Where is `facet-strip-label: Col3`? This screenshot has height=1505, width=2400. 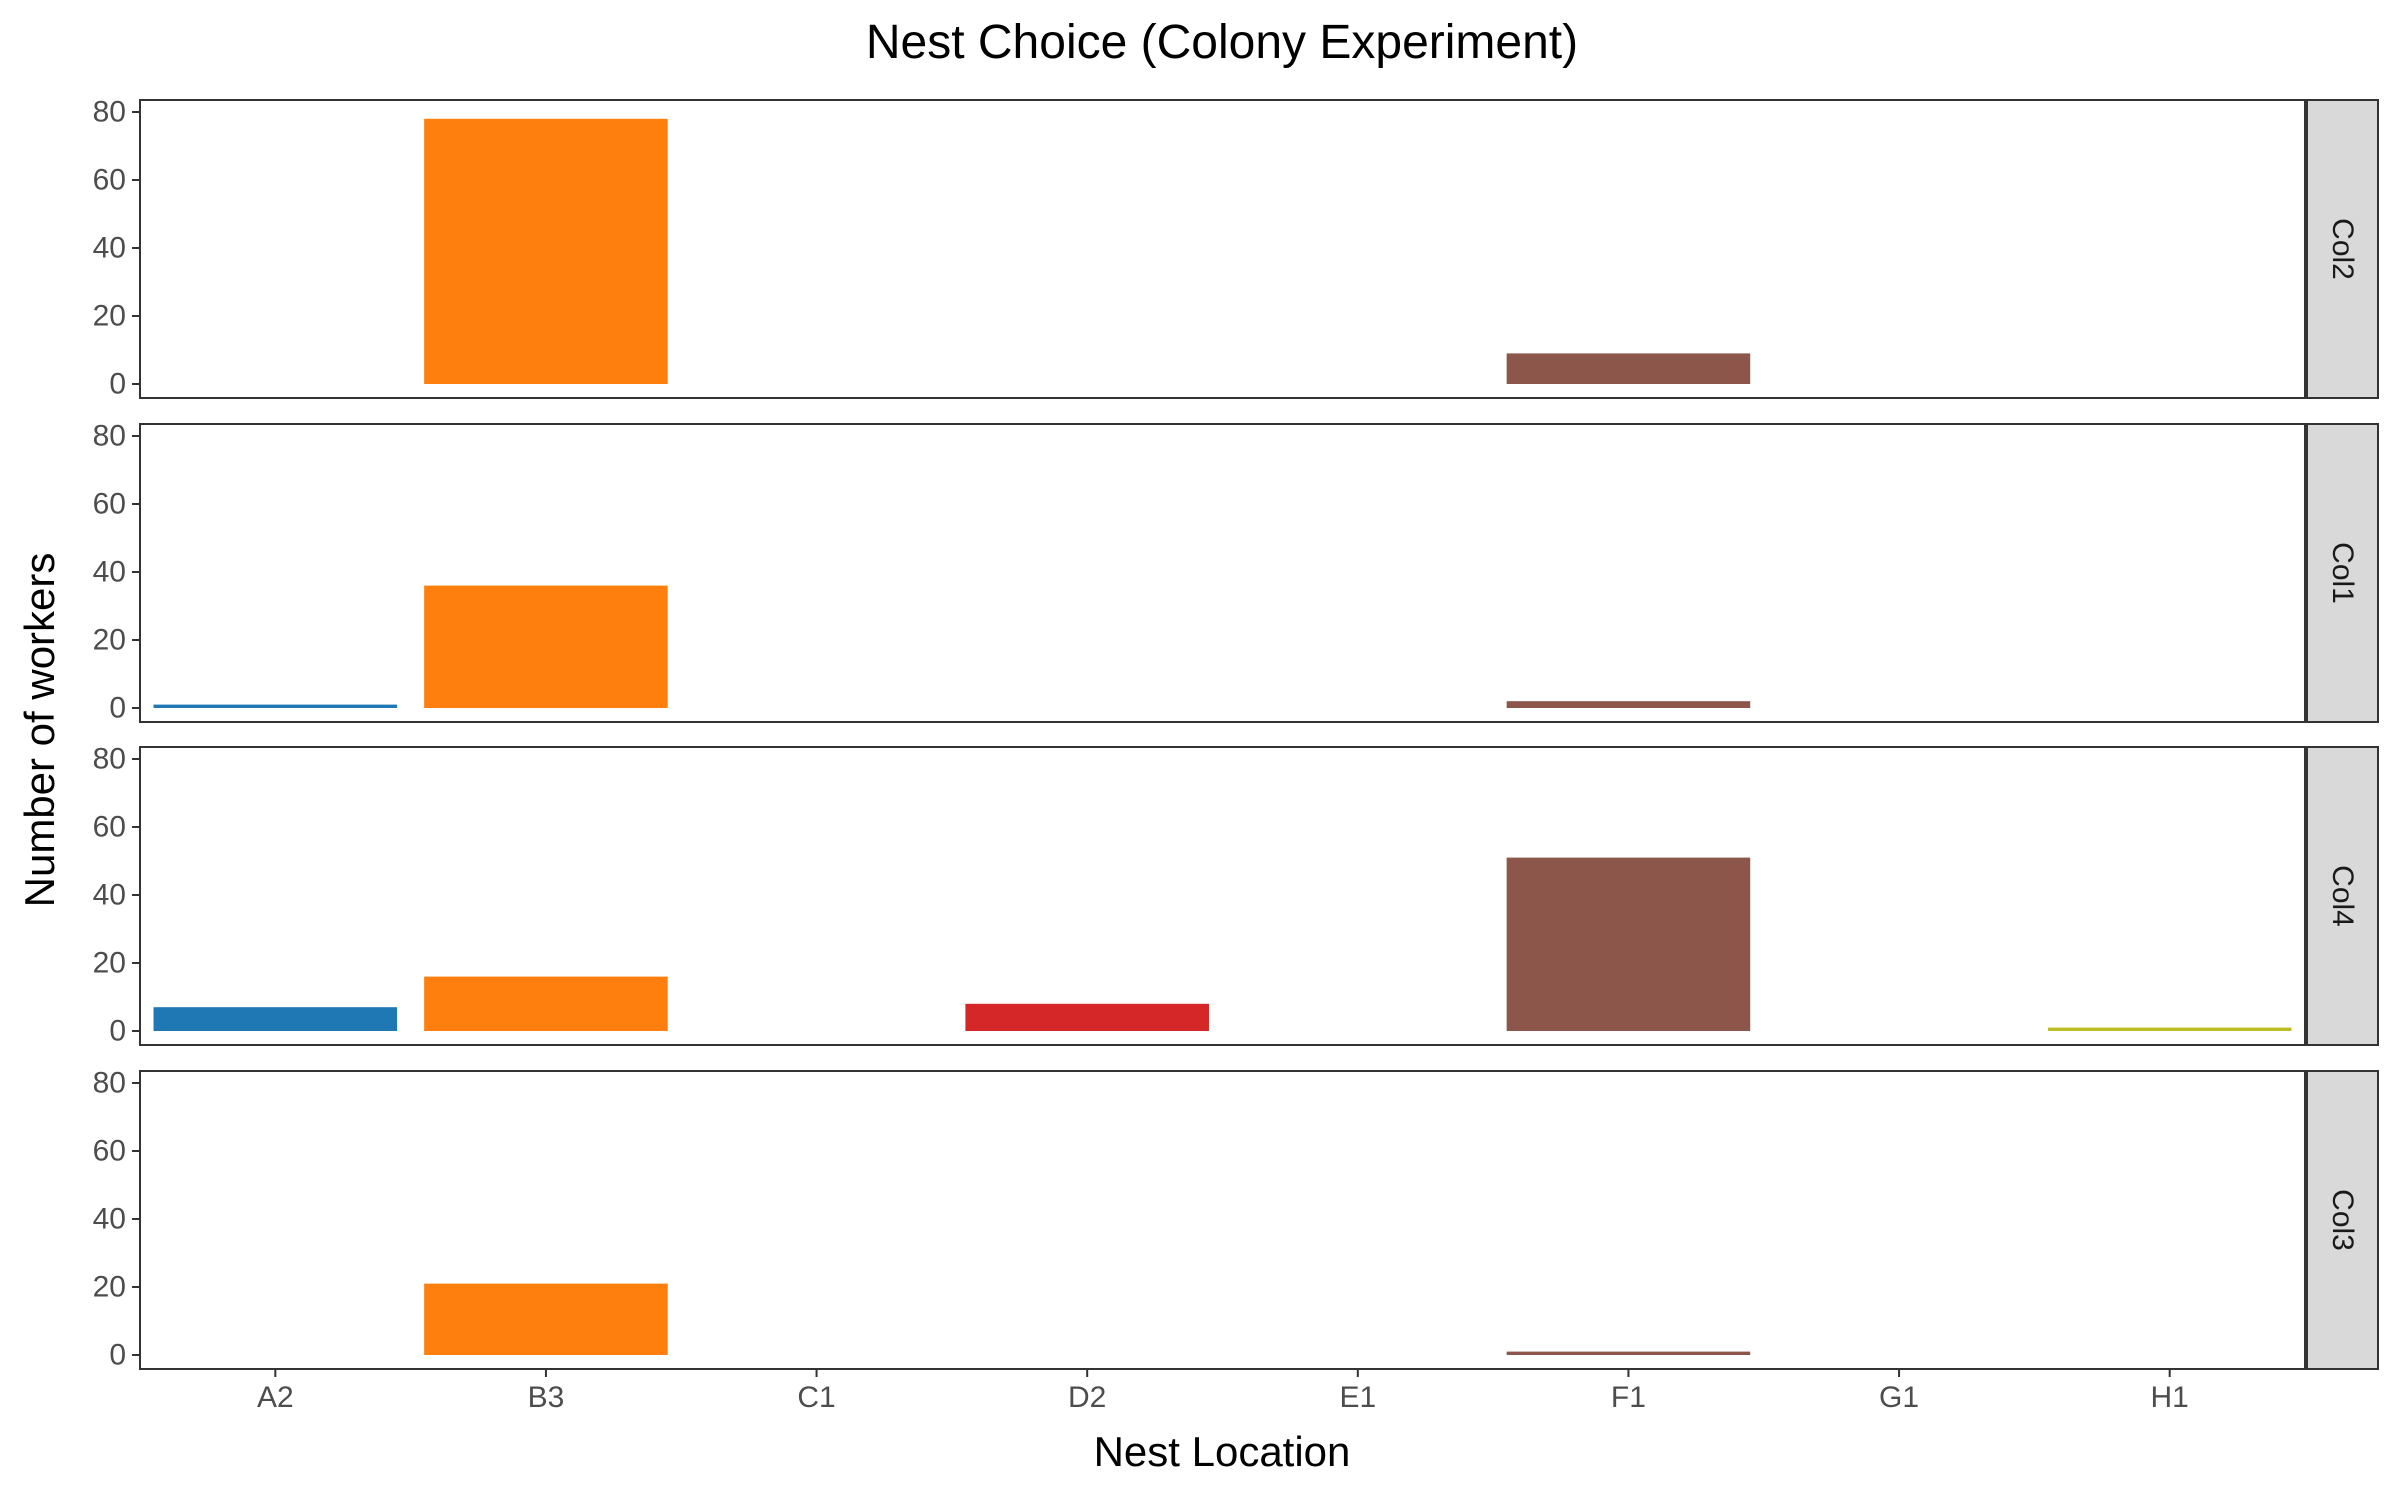
facet-strip-label: Col3 is located at coordinates (2342, 1220).